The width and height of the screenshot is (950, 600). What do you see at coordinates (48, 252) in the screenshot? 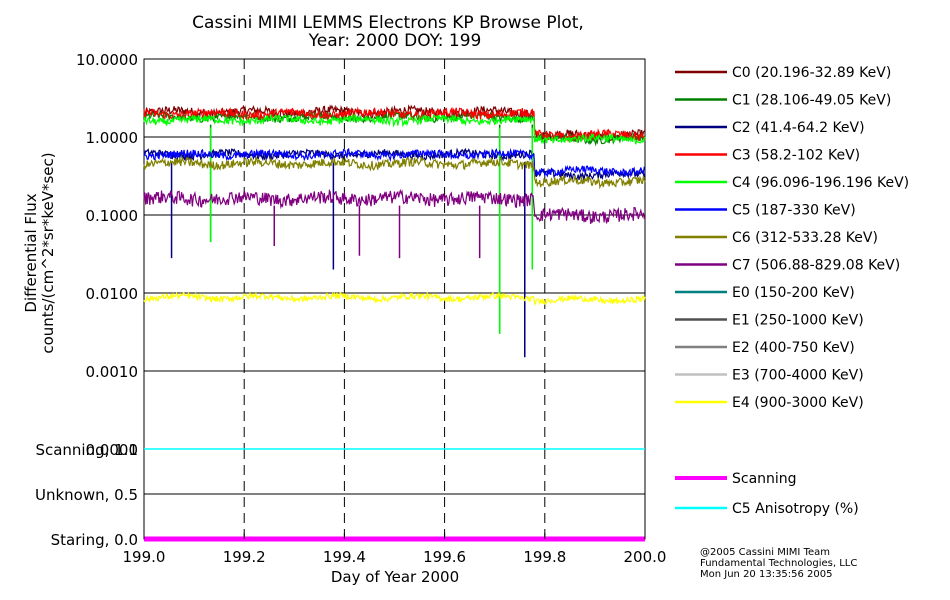
I see `y-axis-label-line2: counts/(cm^2*sr*keV*sec)` at bounding box center [48, 252].